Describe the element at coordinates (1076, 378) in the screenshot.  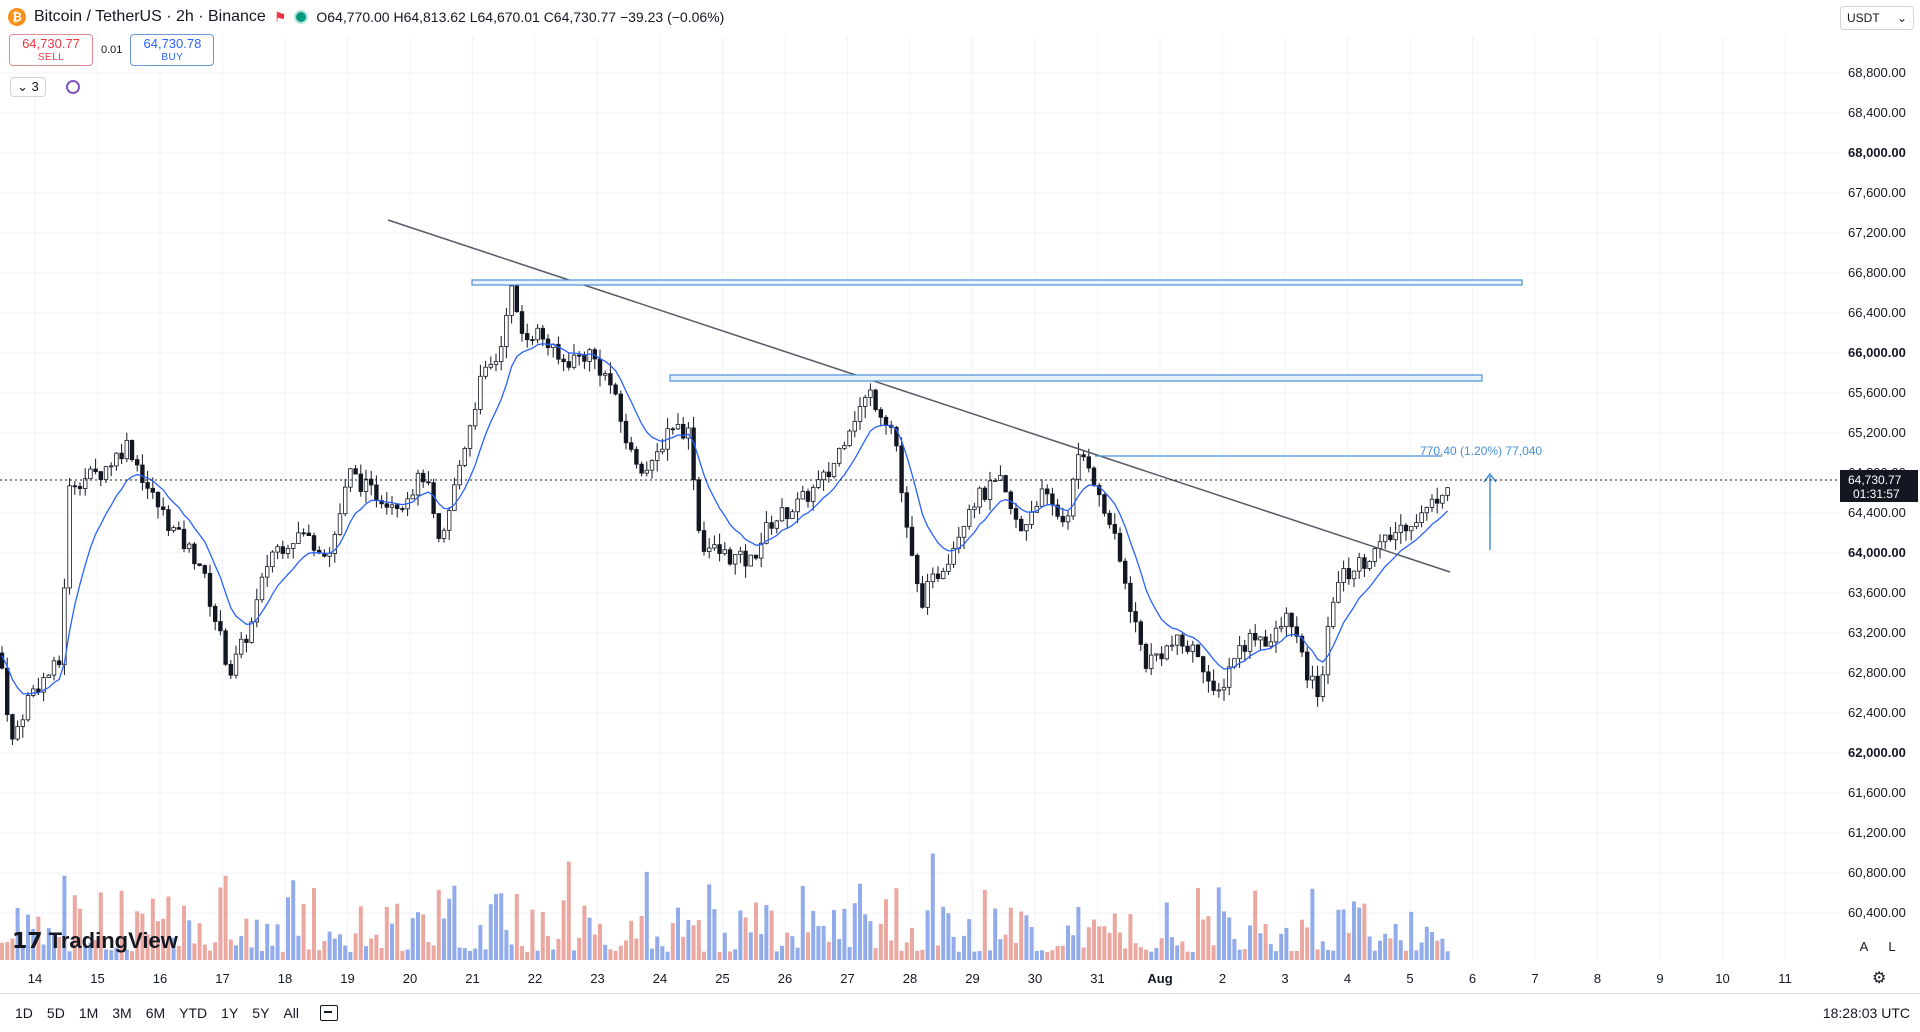
I see `resistance-zone-lower` at that location.